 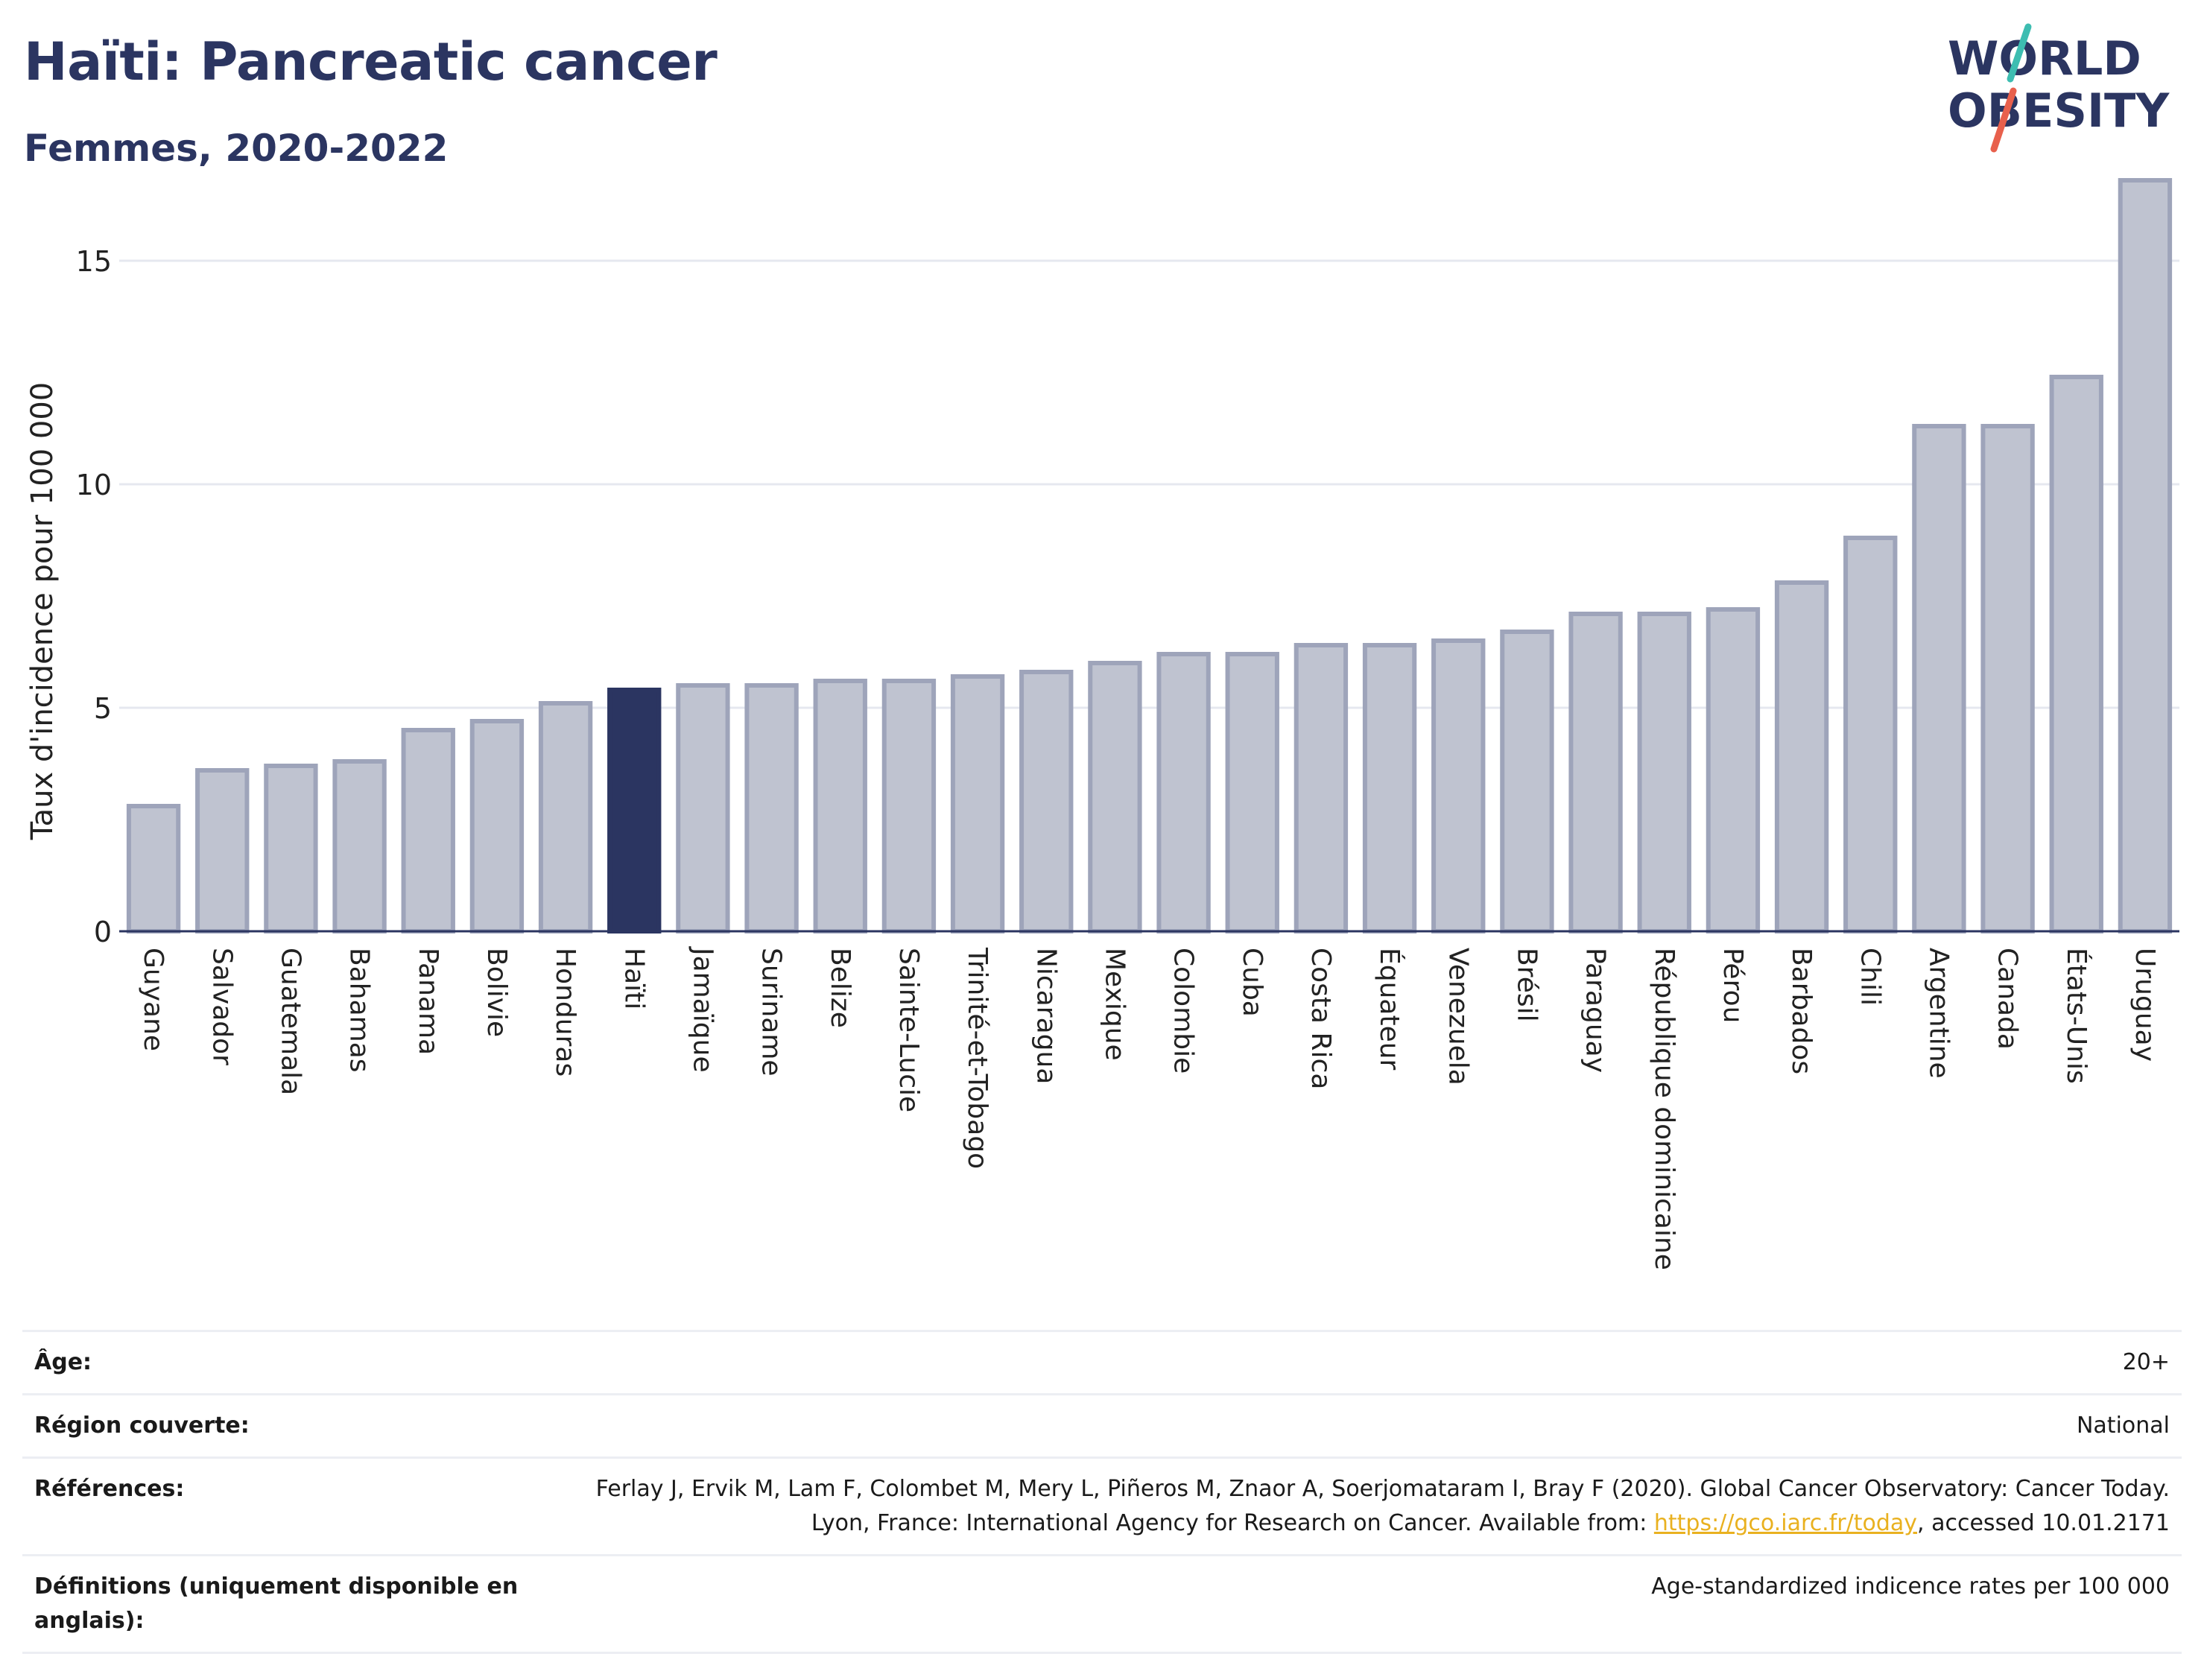 I want to click on x-tick-label: Costa Rica, so click(x=1320, y=1018).